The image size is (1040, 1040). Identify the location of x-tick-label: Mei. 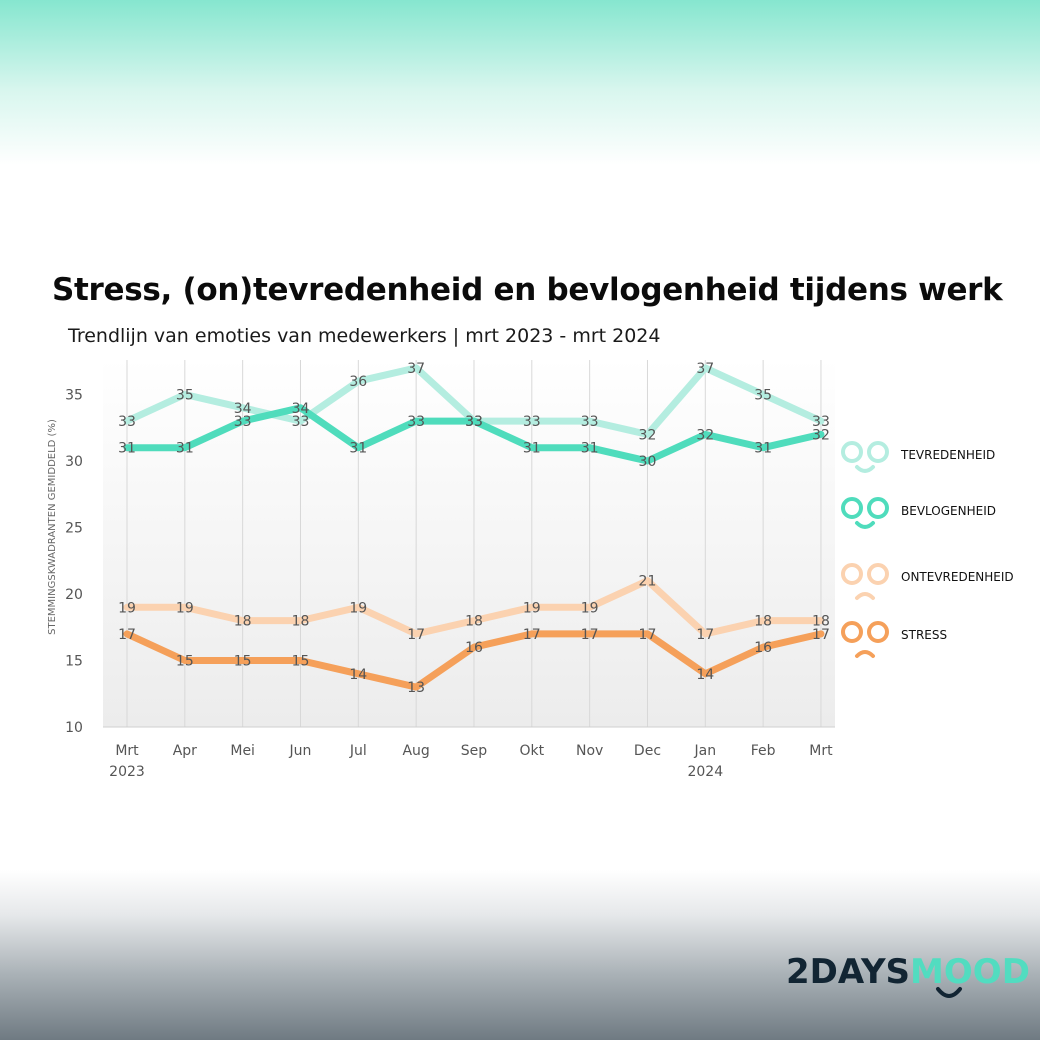
(242, 751).